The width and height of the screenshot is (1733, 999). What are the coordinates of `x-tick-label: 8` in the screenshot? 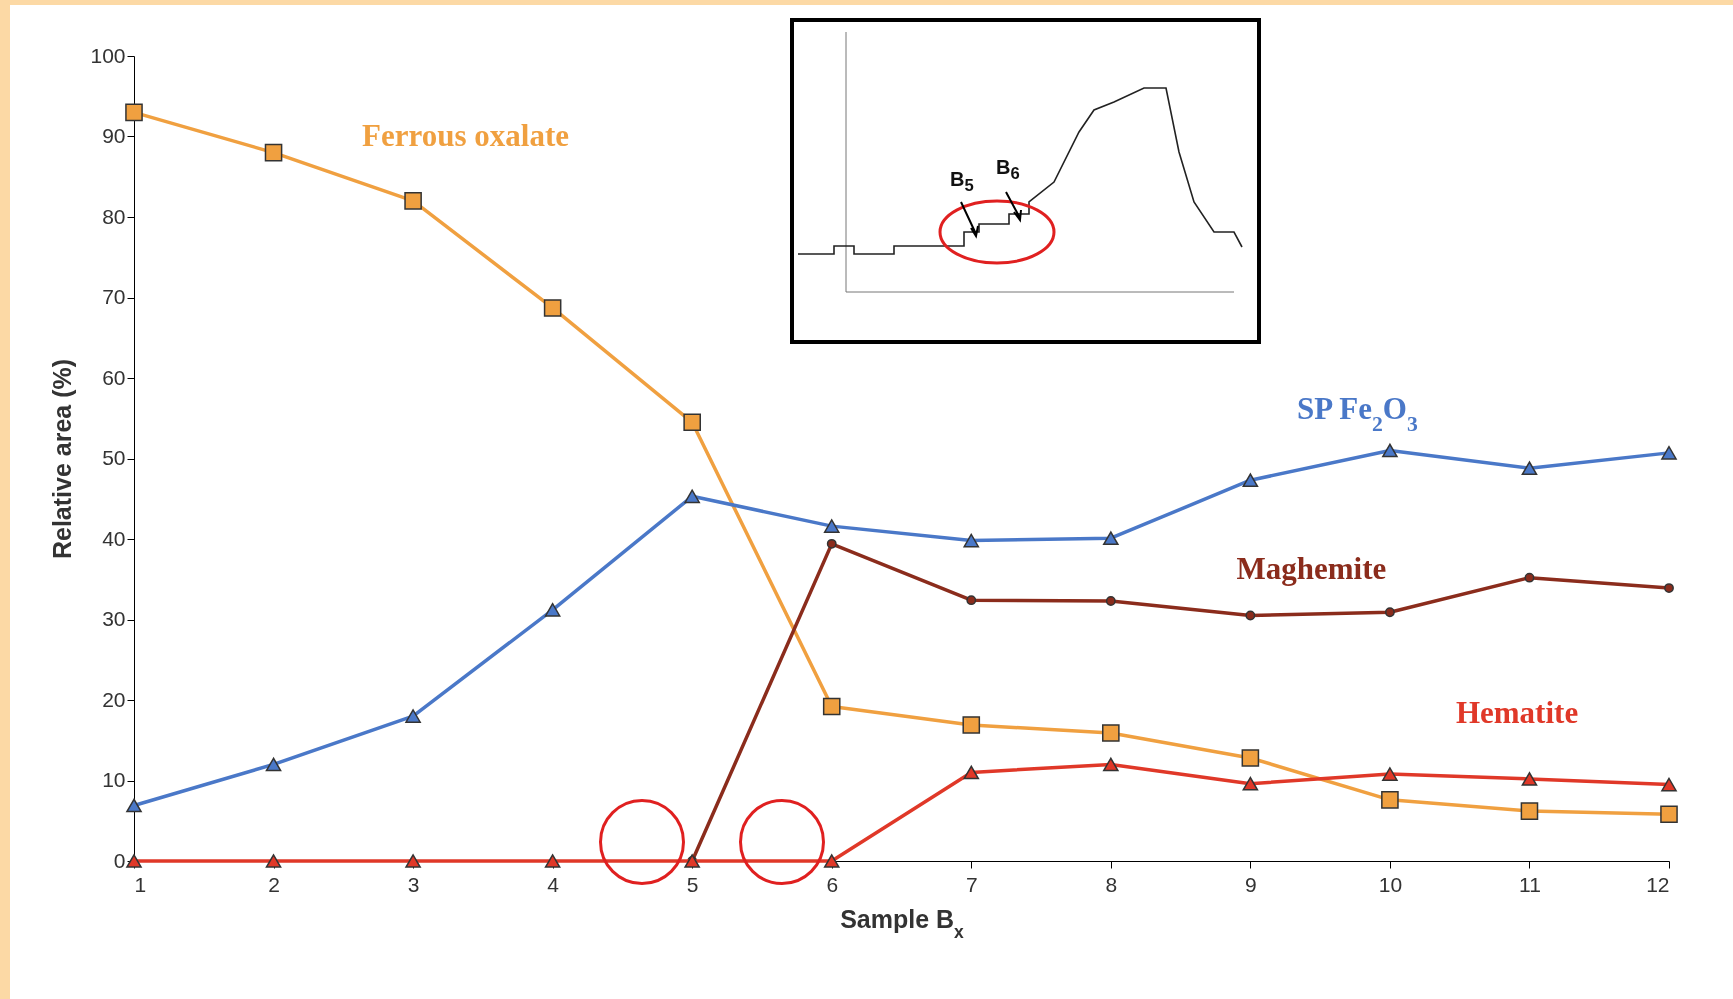 It's located at (1111, 884).